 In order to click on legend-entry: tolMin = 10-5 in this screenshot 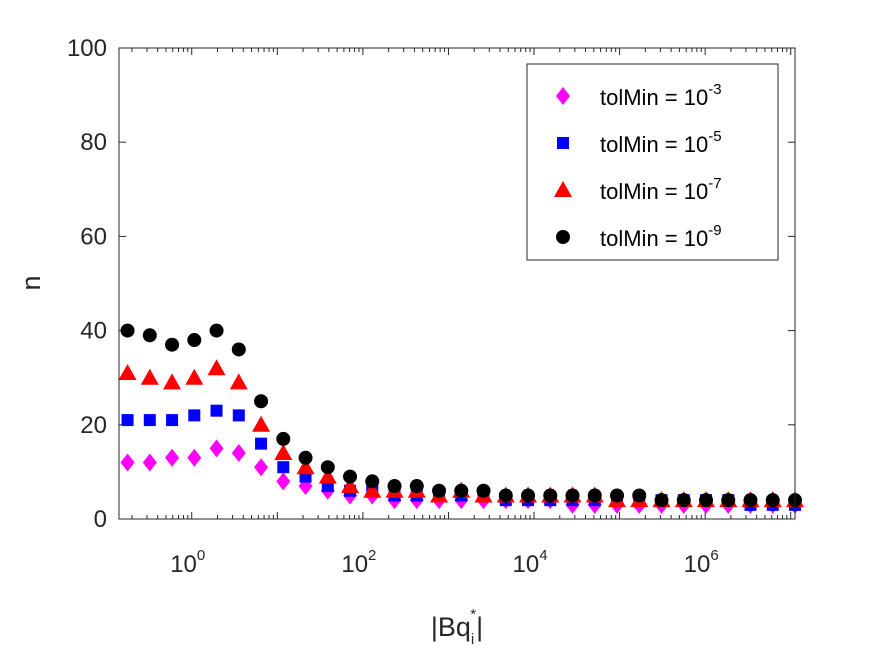, I will do `click(639, 142)`.